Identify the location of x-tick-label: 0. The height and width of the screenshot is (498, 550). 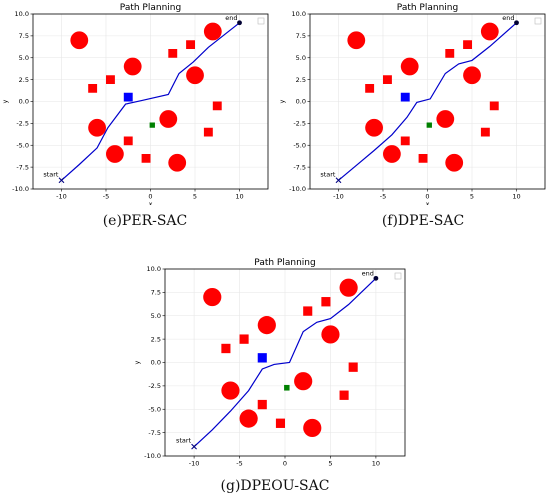
(150, 197).